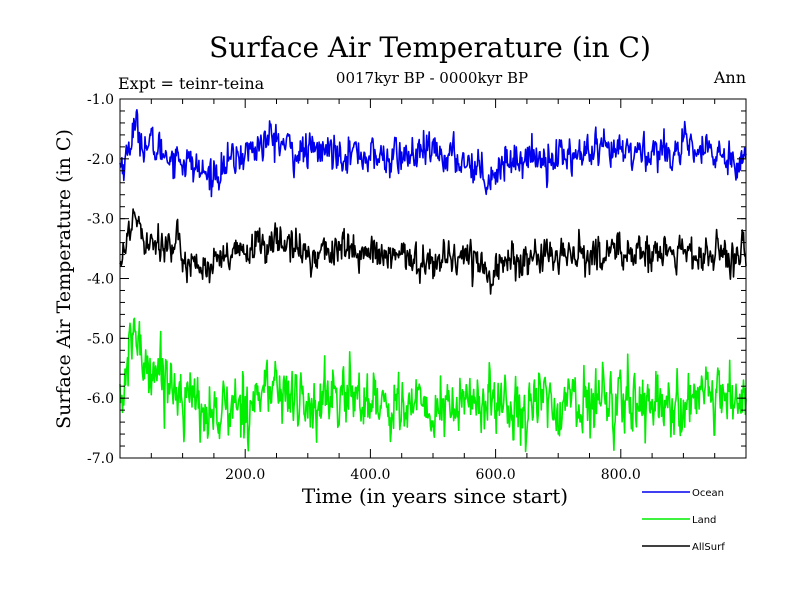 The width and height of the screenshot is (800, 600). I want to click on legend-label-land: Land, so click(704, 520).